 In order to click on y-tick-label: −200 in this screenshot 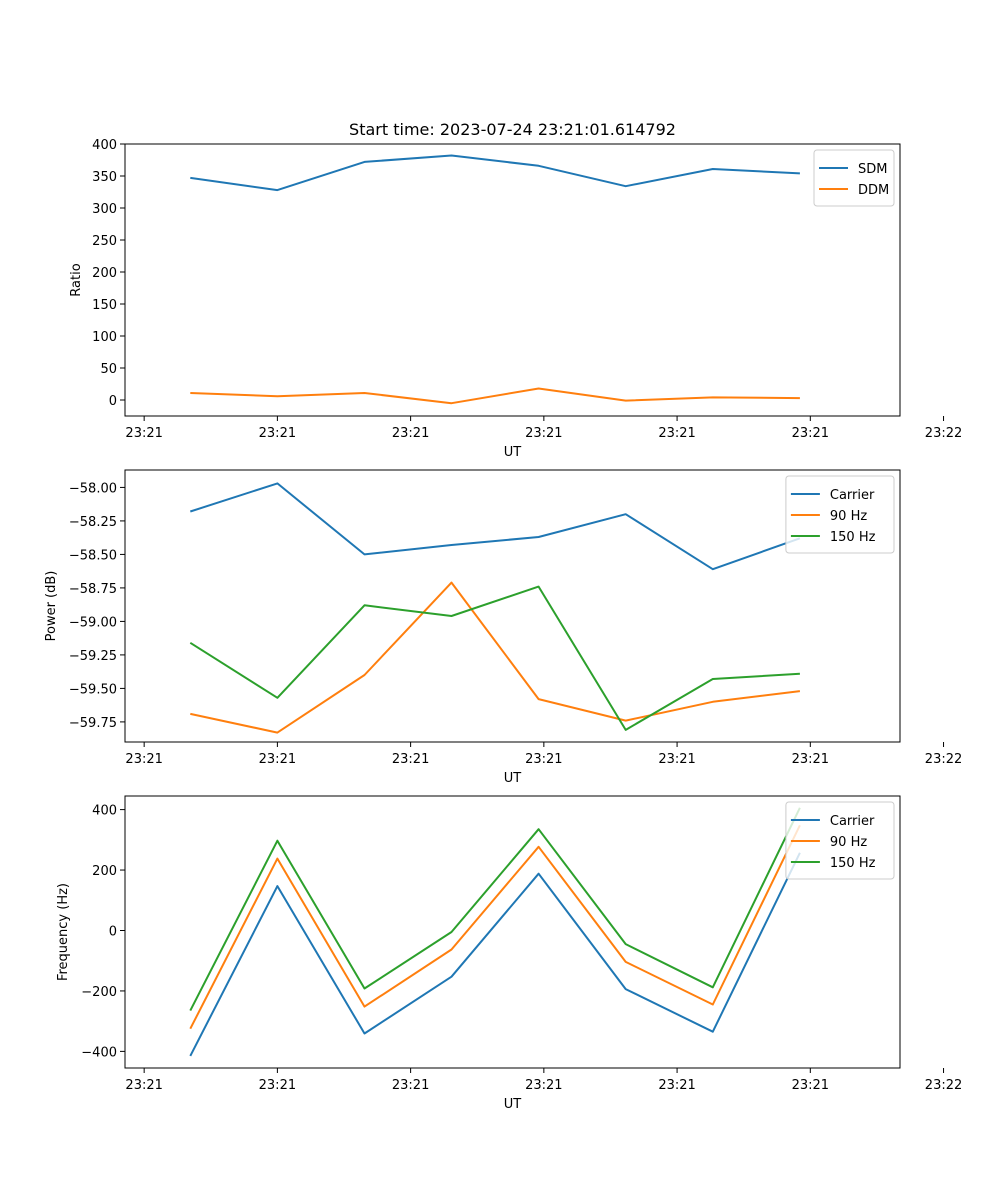, I will do `click(99, 992)`.